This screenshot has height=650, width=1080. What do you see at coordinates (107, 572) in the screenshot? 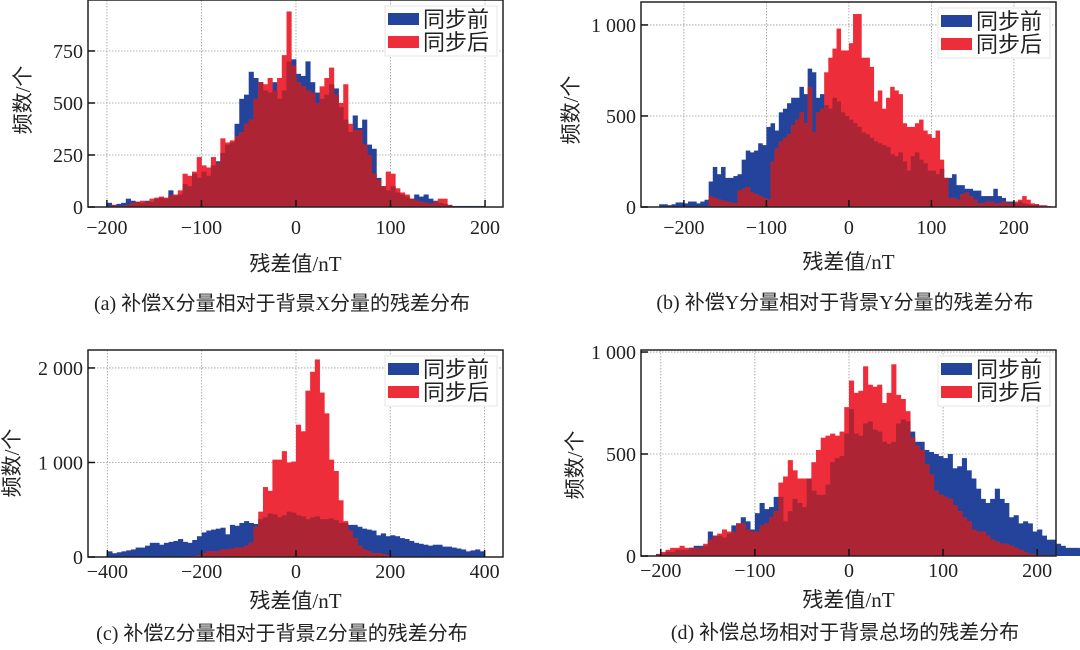
I see `x-tick-label: −400` at bounding box center [107, 572].